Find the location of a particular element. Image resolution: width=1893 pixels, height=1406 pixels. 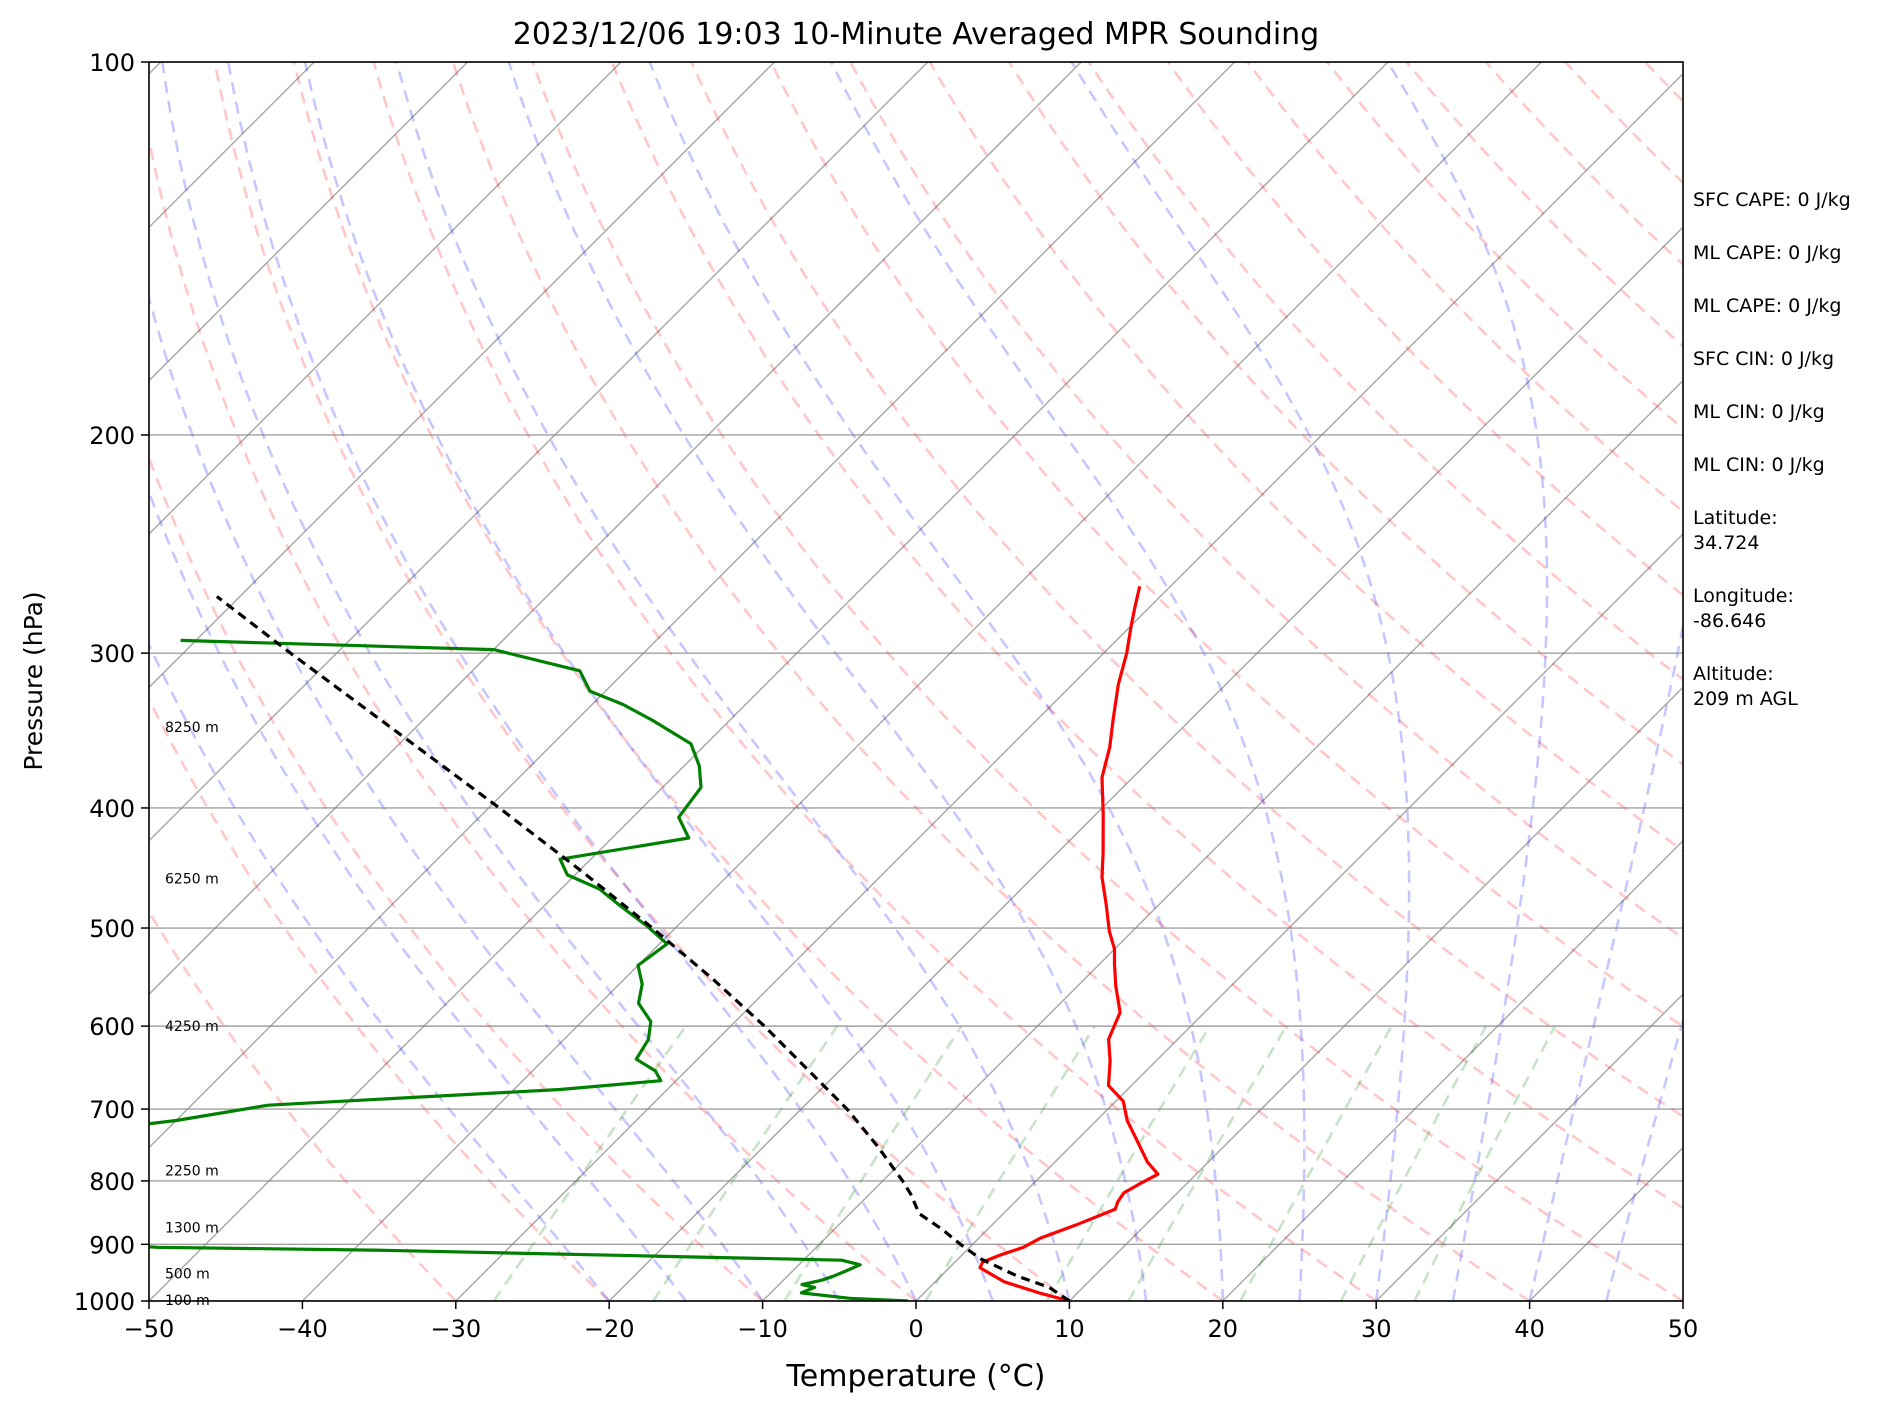

latitude-block: Latitude: 34.724 is located at coordinates (1772, 531).